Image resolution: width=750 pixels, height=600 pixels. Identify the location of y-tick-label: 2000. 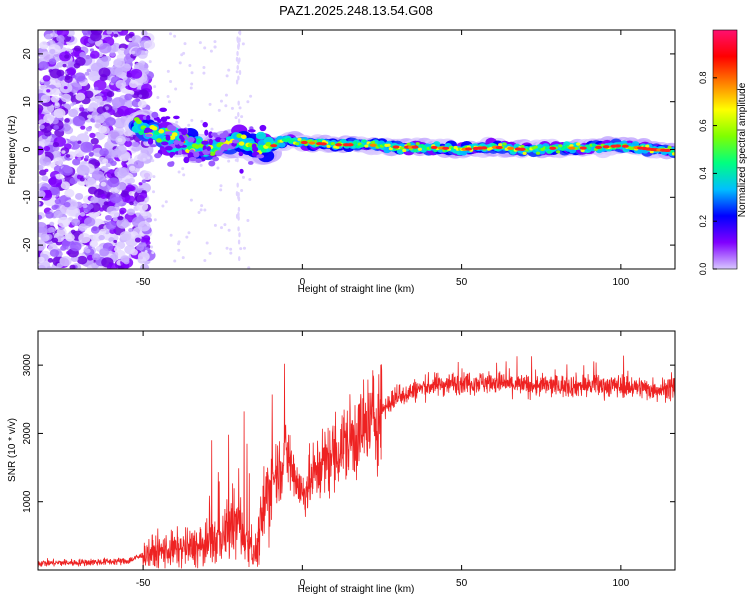
(27, 433).